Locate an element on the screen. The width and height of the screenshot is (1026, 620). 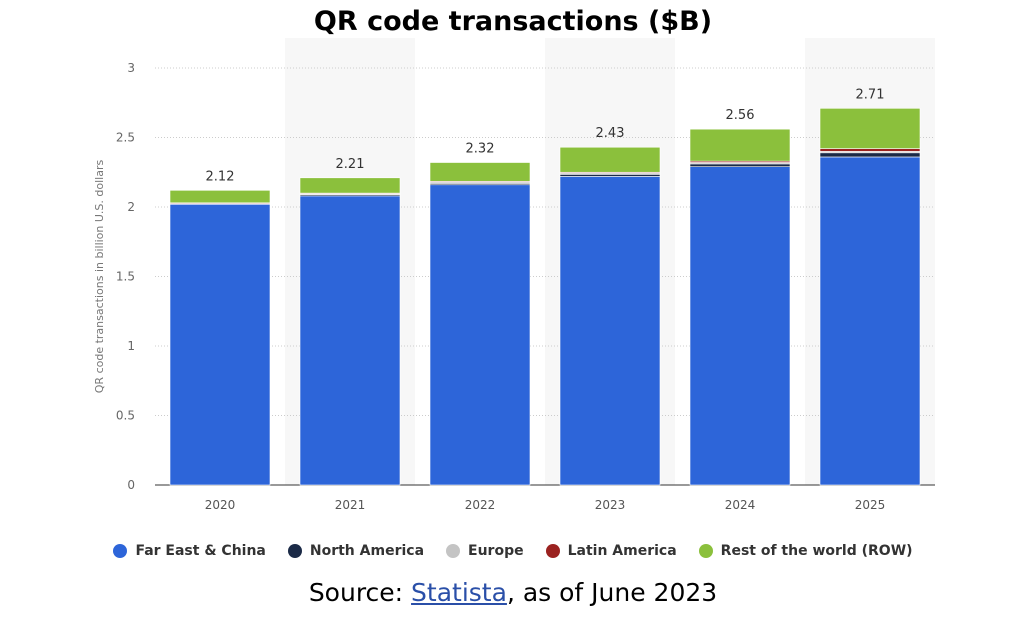
bar-segment-far-east-china-2024 is located at coordinates (740, 326).